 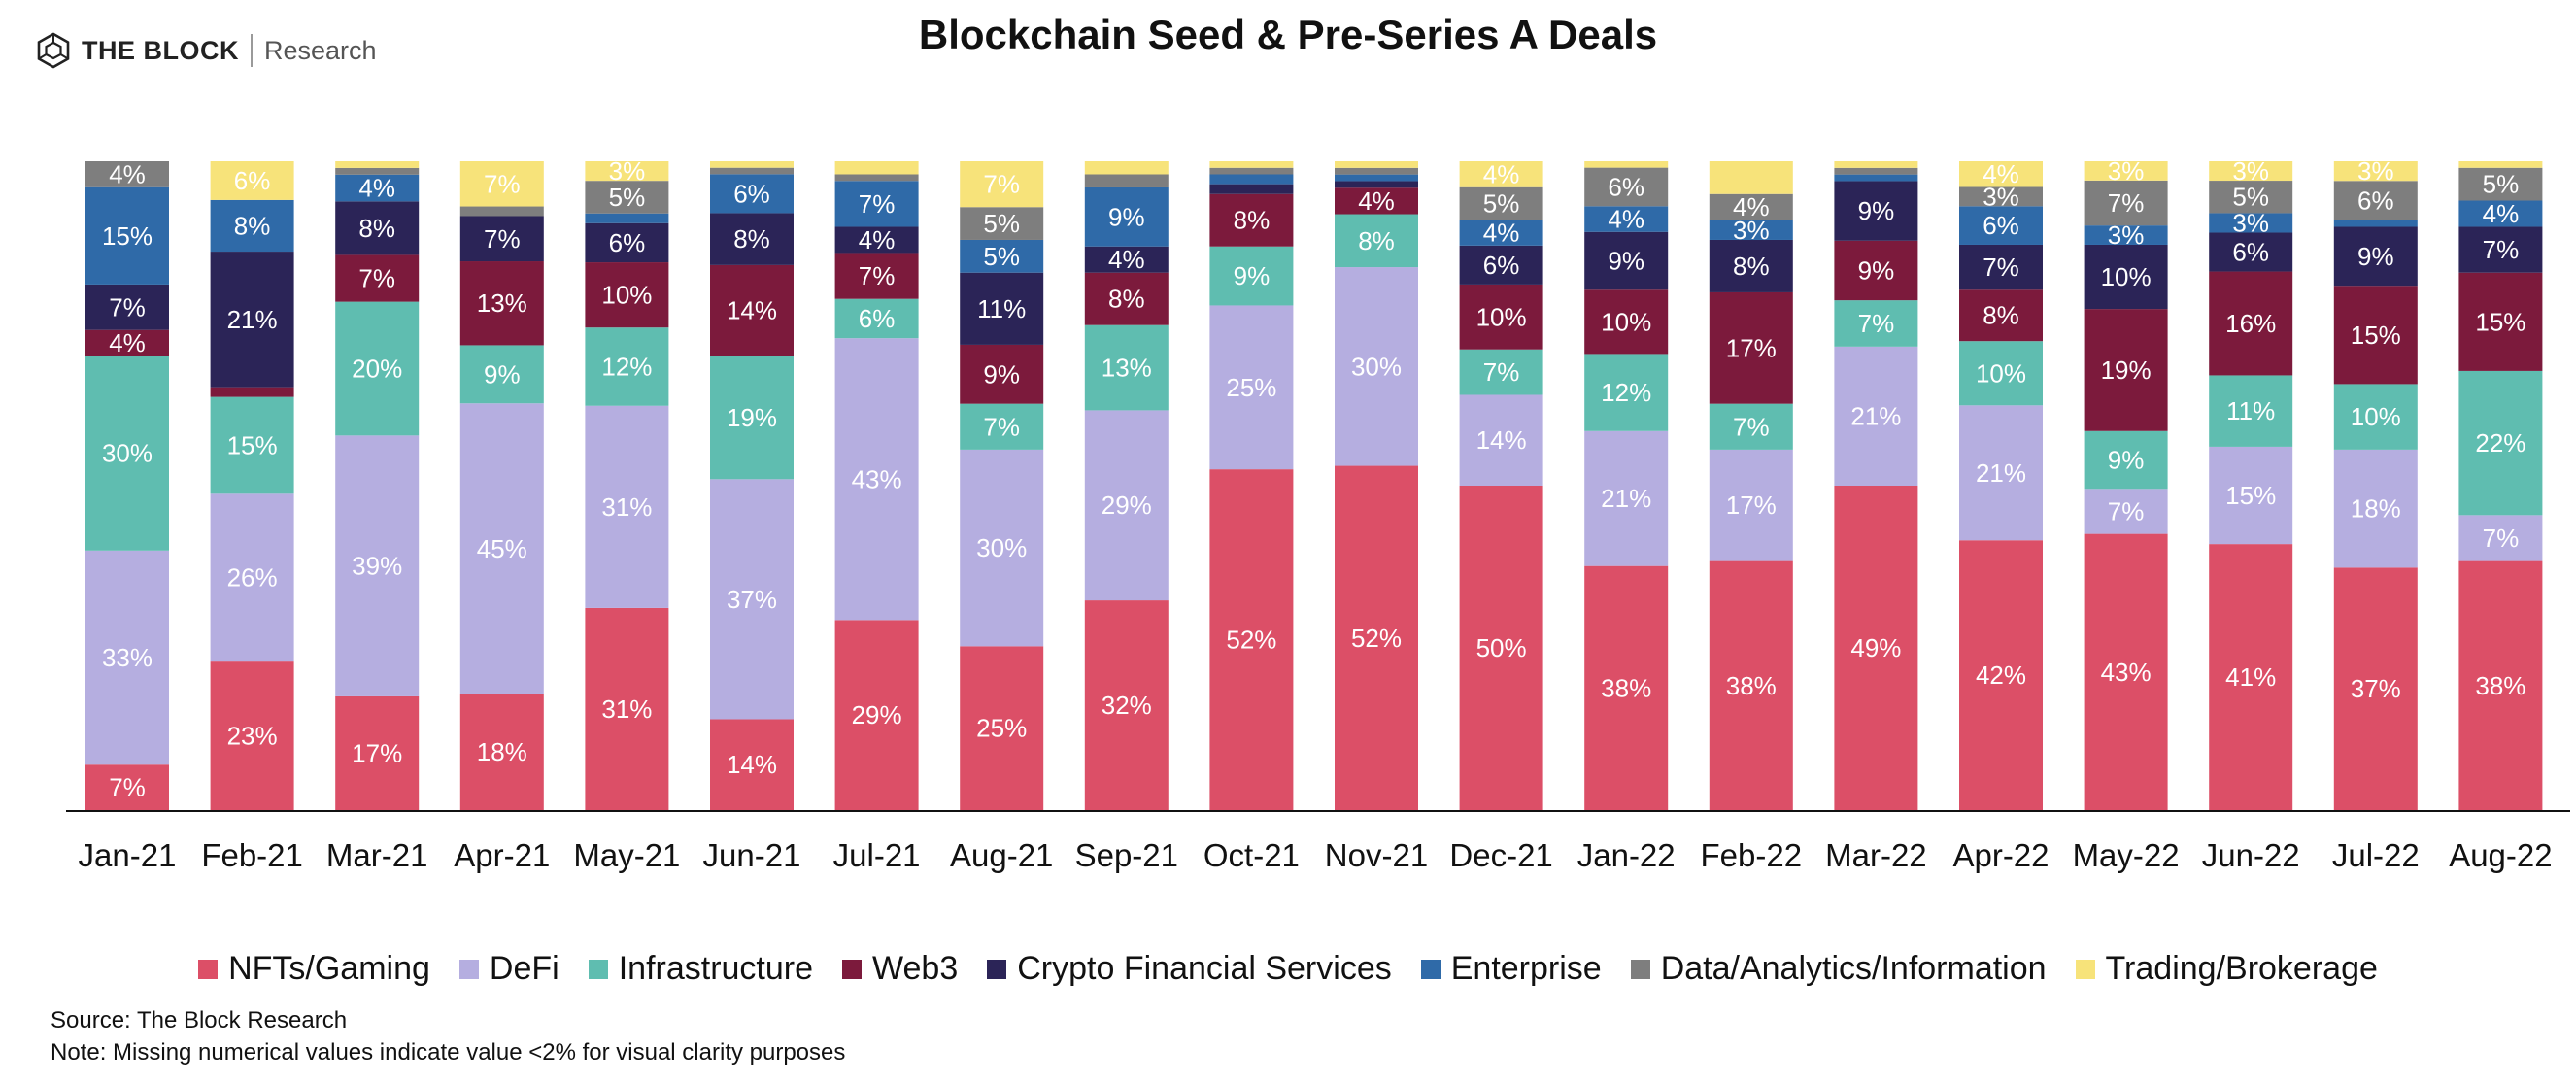 I want to click on legend-label: Data/Analytics/Information, so click(x=1853, y=968).